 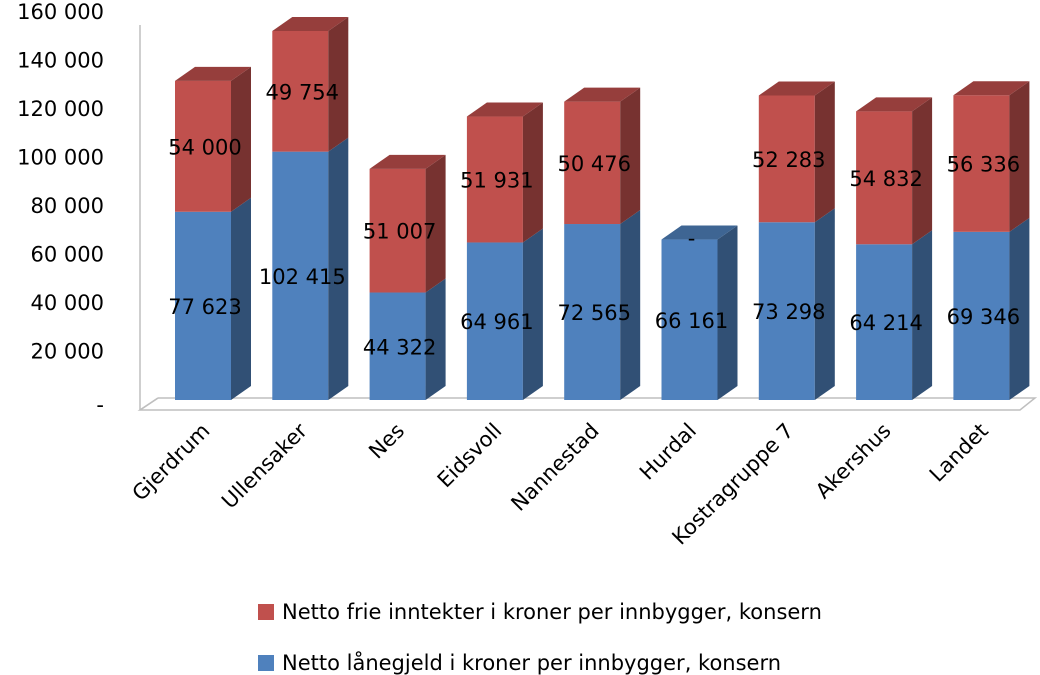 I want to click on y-tick-label: 80 000, so click(x=67, y=206).